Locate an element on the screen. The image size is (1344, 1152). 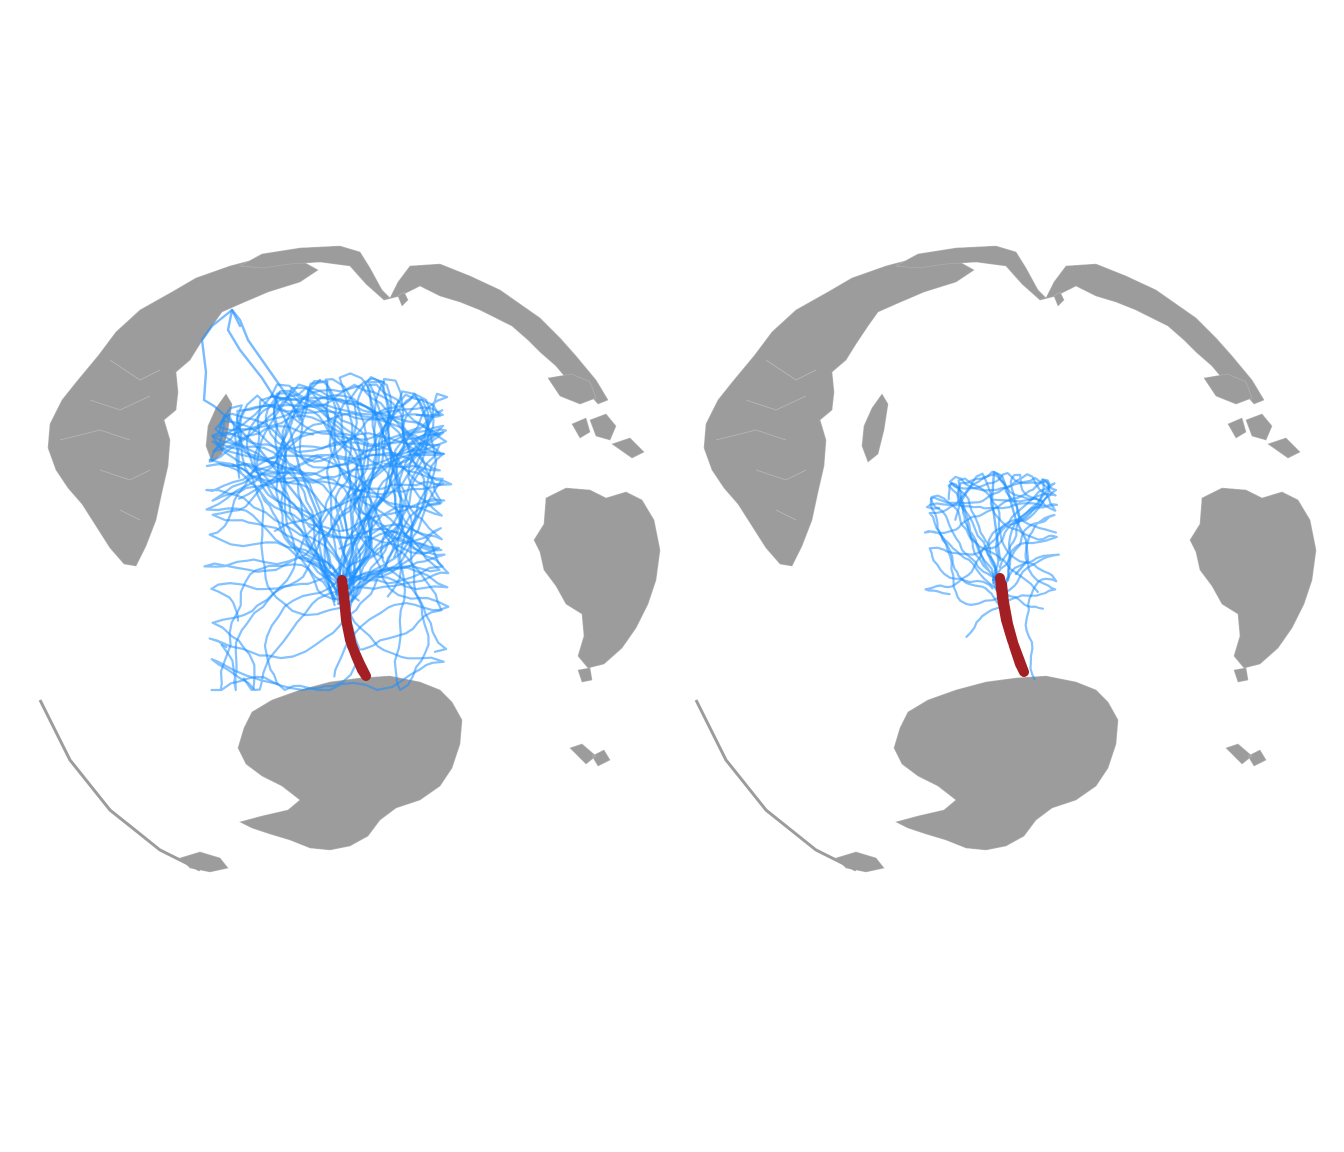
tracks-left is located at coordinates (328, 532).